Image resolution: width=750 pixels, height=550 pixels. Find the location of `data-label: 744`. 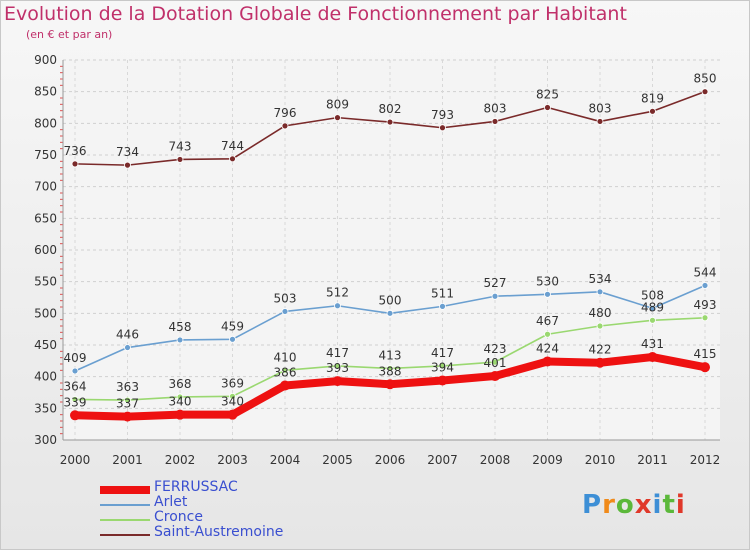

data-label: 744 is located at coordinates (232, 146).